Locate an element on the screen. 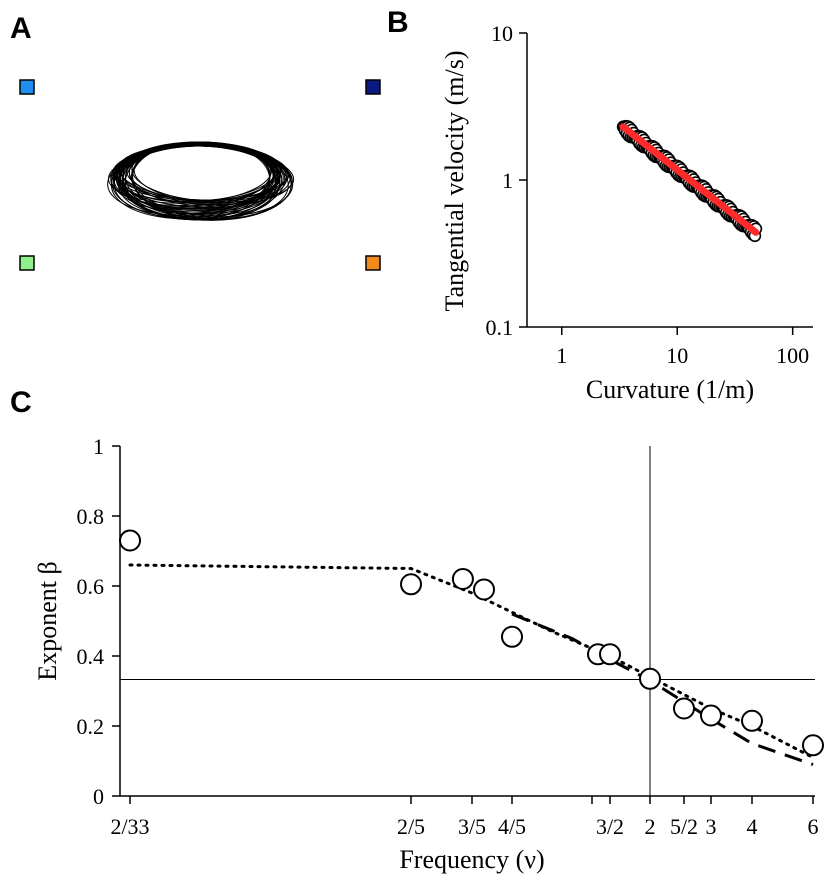 The width and height of the screenshot is (824, 888). b-x-tick-label: 1 is located at coordinates (561, 355).